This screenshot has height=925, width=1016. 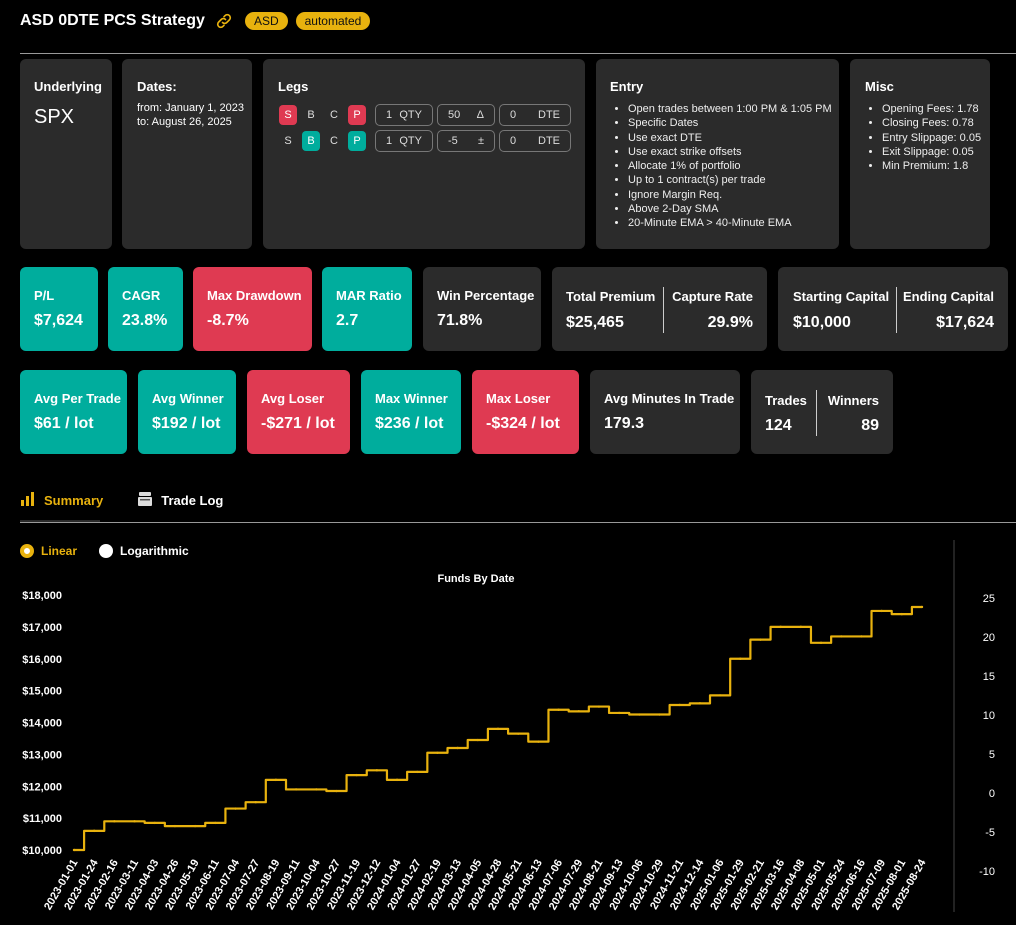 What do you see at coordinates (466, 141) in the screenshot?
I see `leg-strike-field: -5 ±` at bounding box center [466, 141].